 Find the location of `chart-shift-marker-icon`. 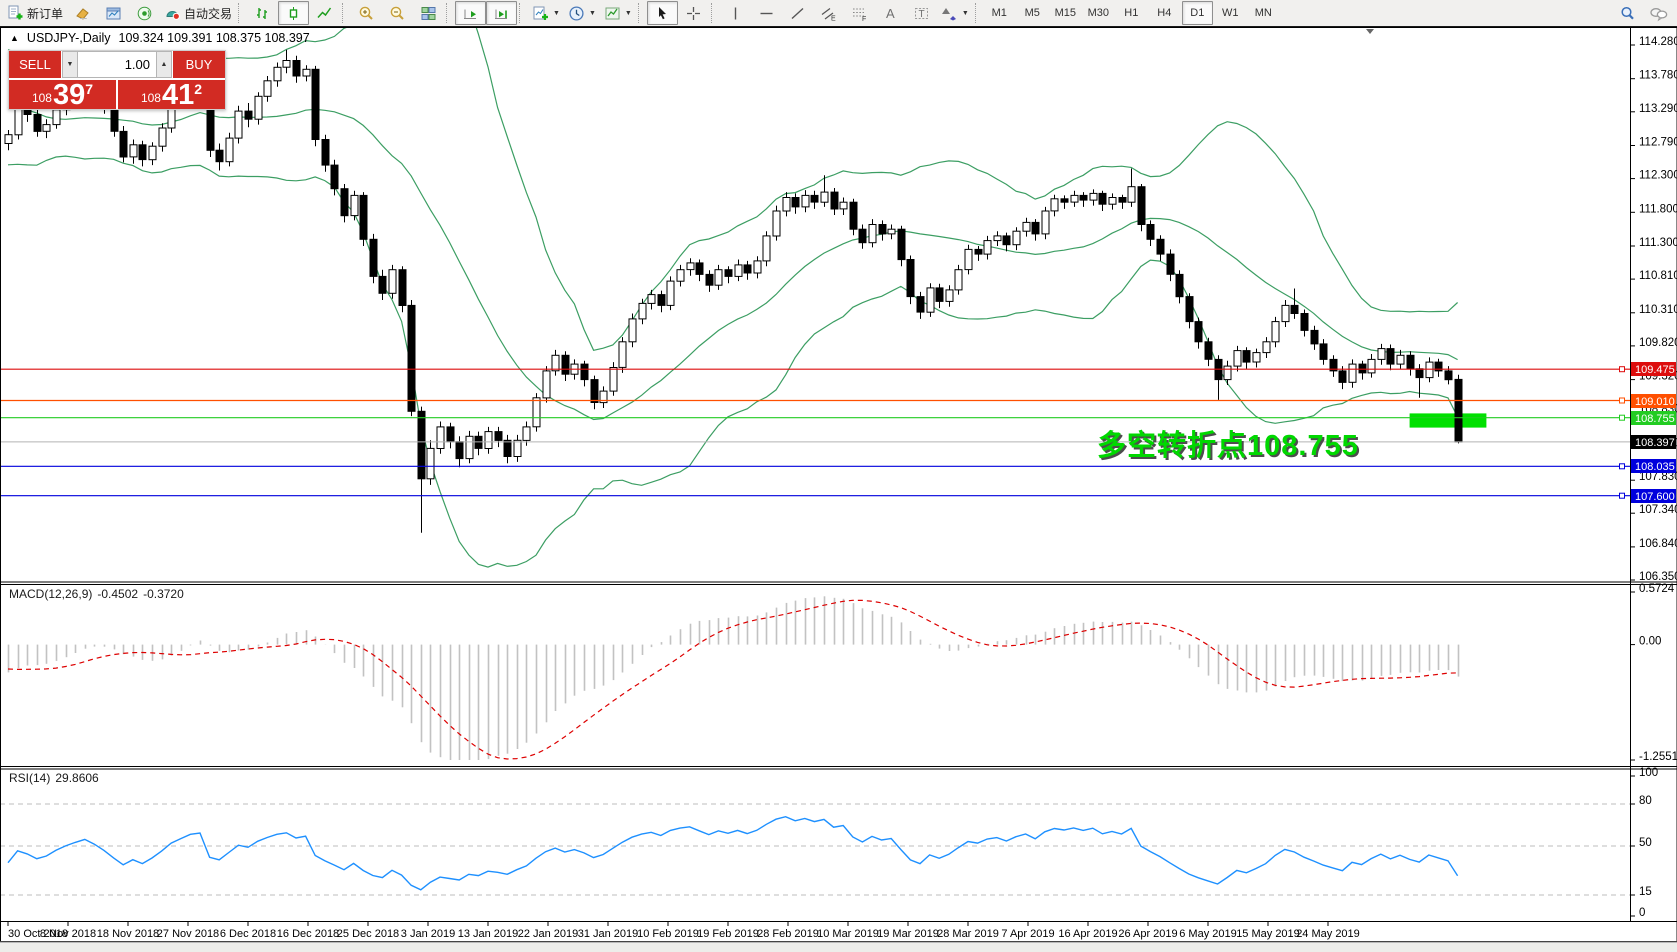

chart-shift-marker-icon is located at coordinates (1370, 31).